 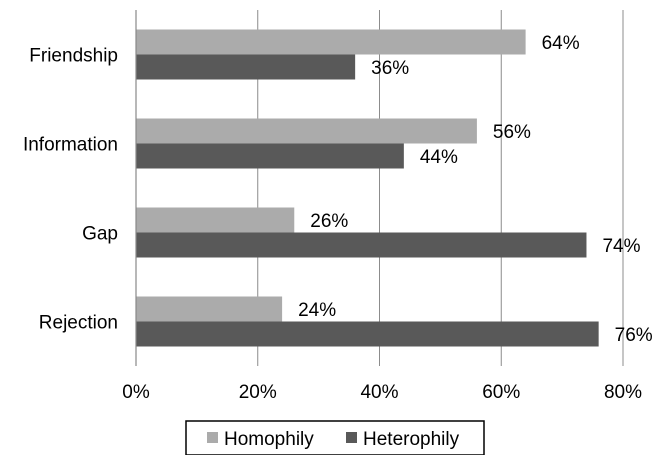 What do you see at coordinates (269, 439) in the screenshot?
I see `legend-label: Homophily` at bounding box center [269, 439].